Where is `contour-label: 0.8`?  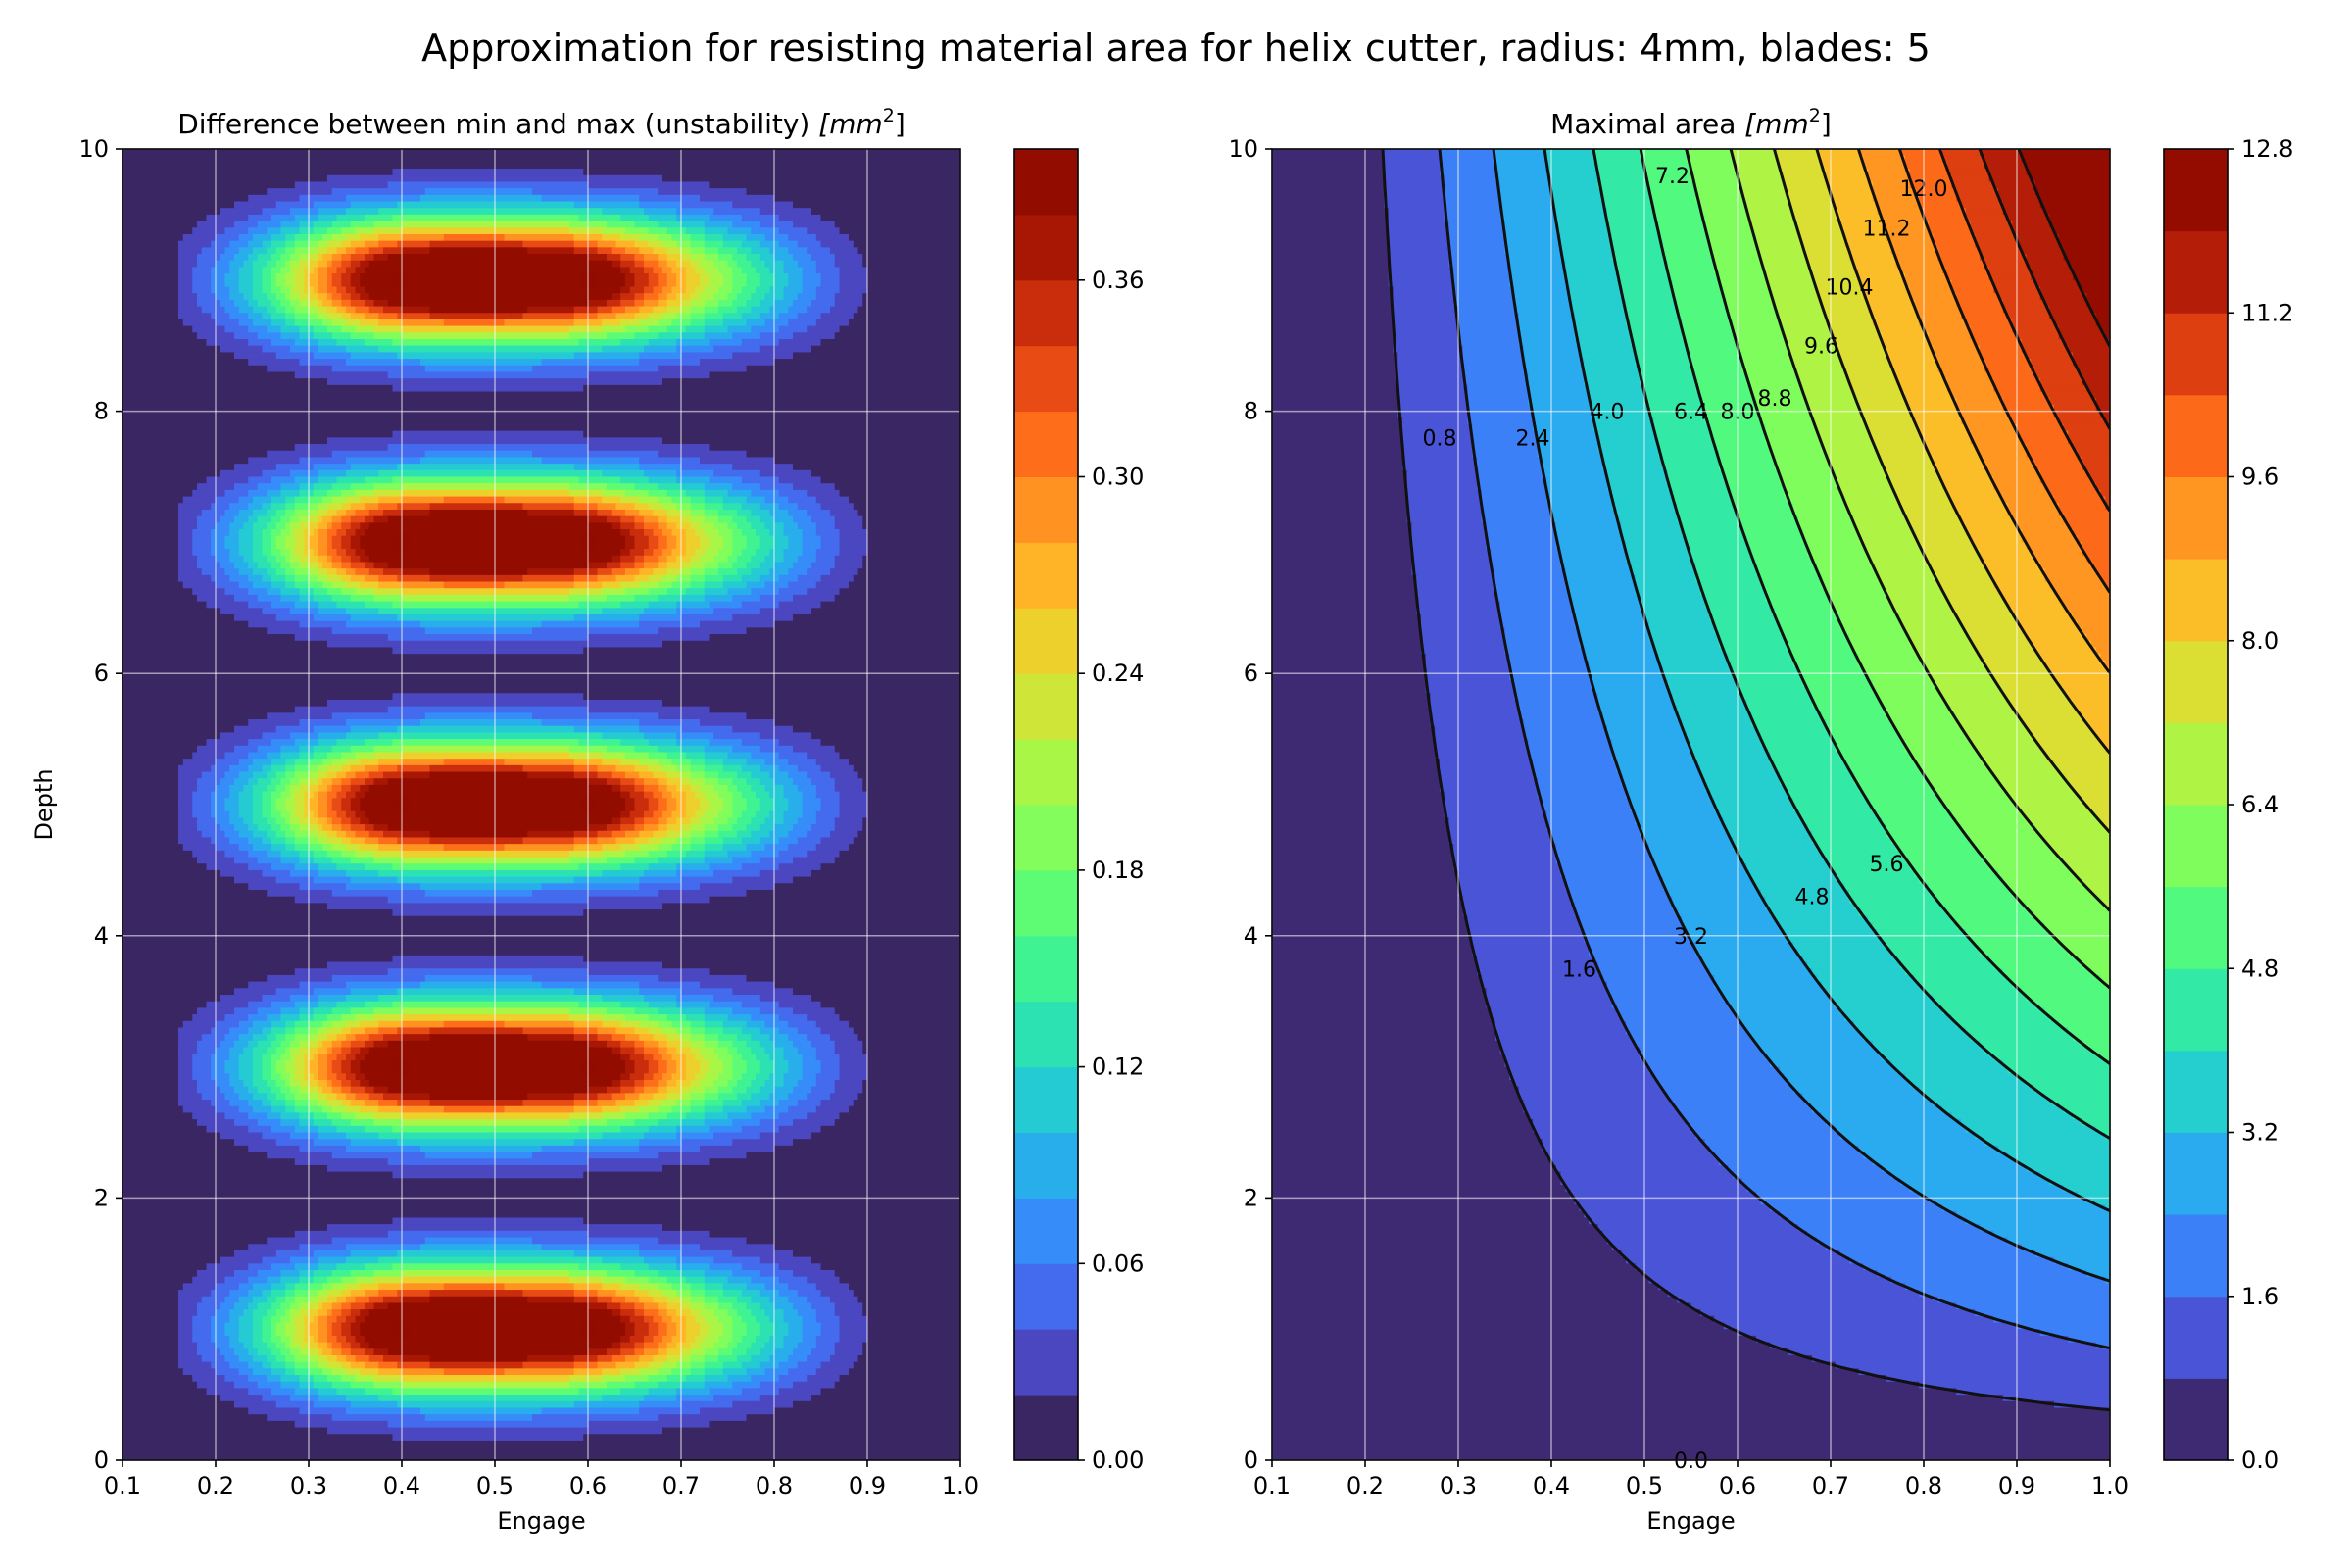
contour-label: 0.8 is located at coordinates (1440, 438).